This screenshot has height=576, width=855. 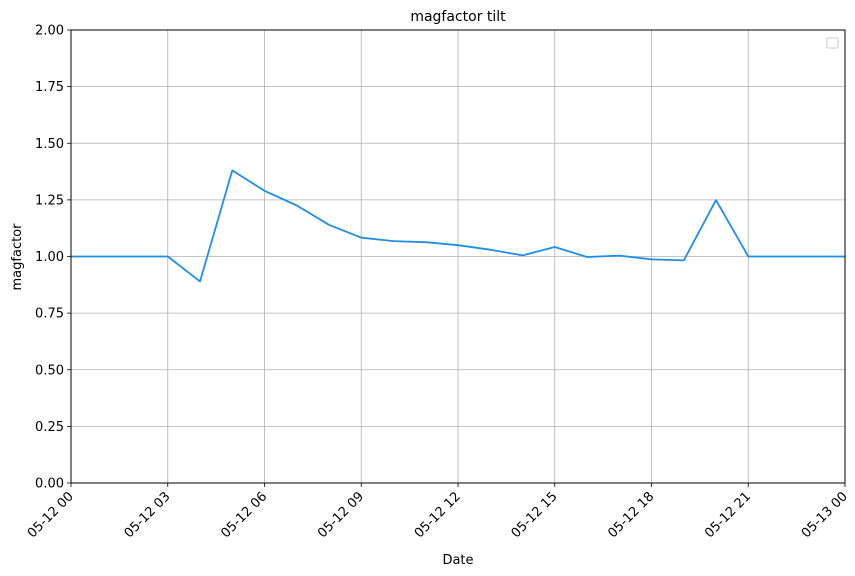 I want to click on y-tick-label: 1.75, so click(x=49, y=87).